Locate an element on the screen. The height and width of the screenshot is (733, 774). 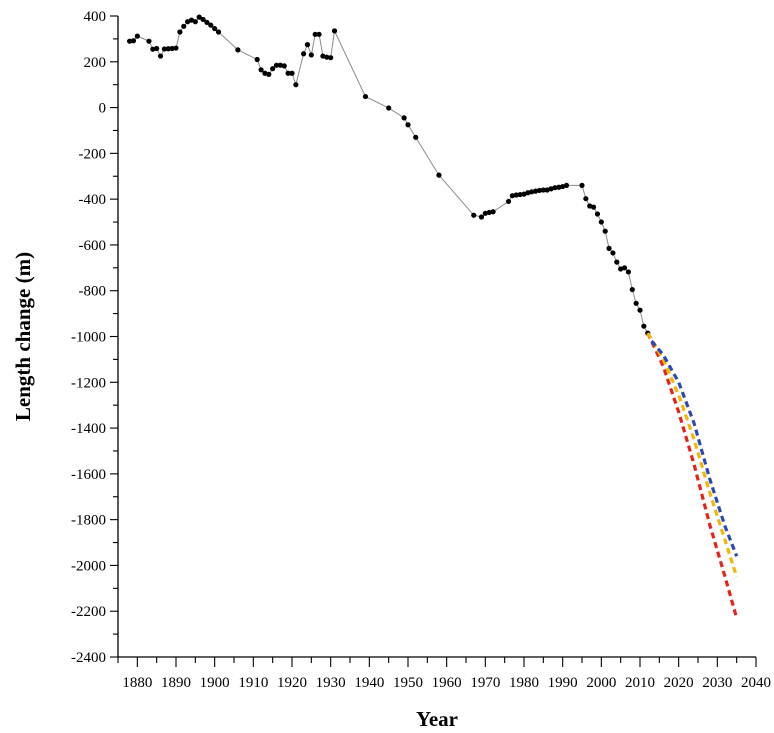
x-tick-label: 1970 is located at coordinates (485, 683).